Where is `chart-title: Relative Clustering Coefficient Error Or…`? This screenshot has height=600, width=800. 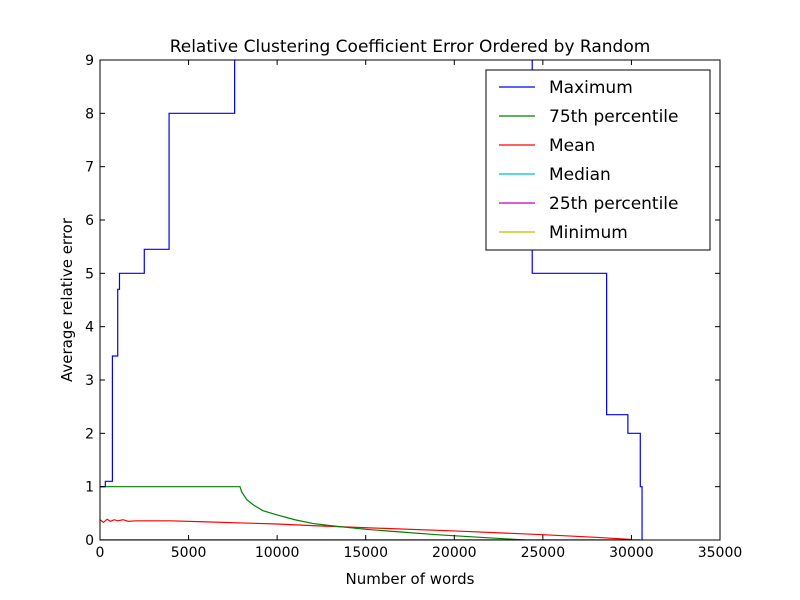
chart-title: Relative Clustering Coefficient Error Or… is located at coordinates (410, 47).